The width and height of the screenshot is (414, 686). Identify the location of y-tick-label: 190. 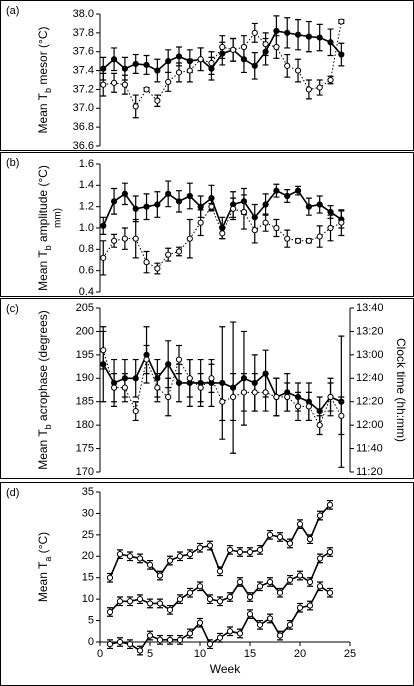
(85, 378).